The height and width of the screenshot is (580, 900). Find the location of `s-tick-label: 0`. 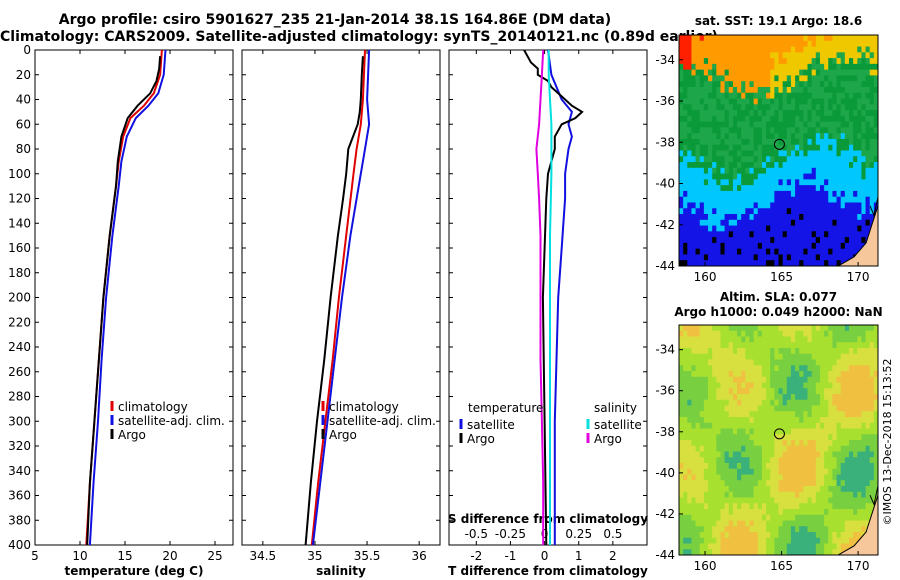

s-tick-label: 0 is located at coordinates (545, 534).